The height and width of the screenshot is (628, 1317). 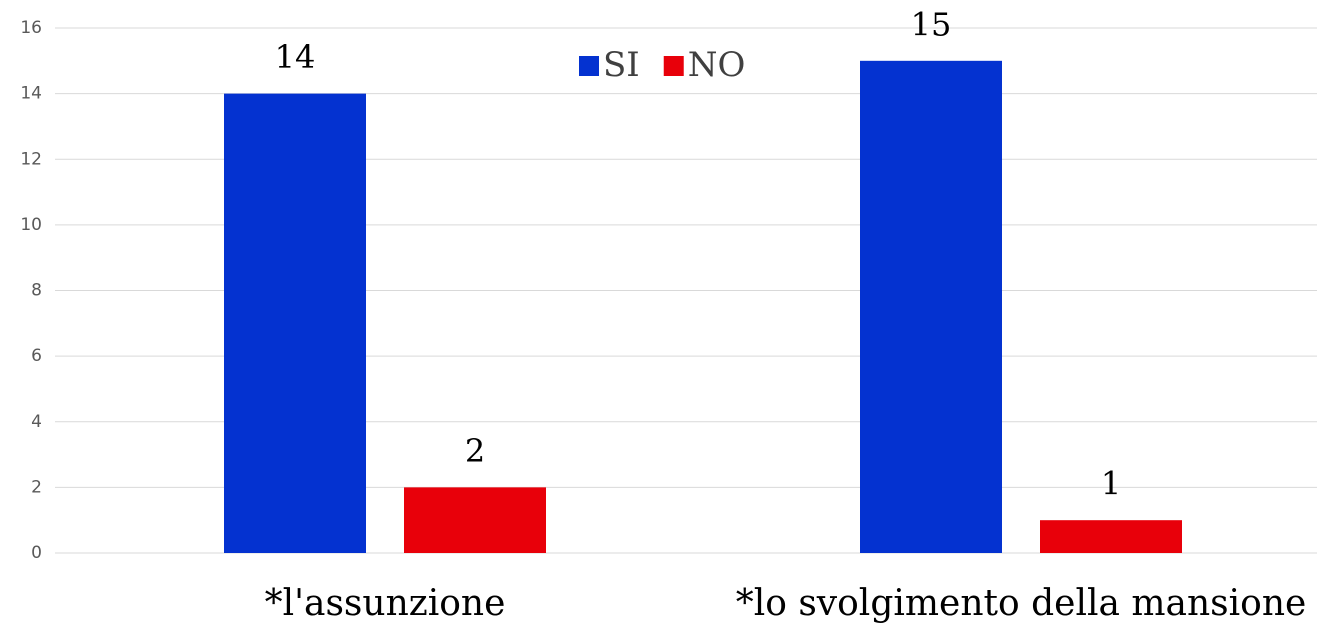 What do you see at coordinates (385, 603) in the screenshot?
I see `x-tick-label: *l'assunzione` at bounding box center [385, 603].